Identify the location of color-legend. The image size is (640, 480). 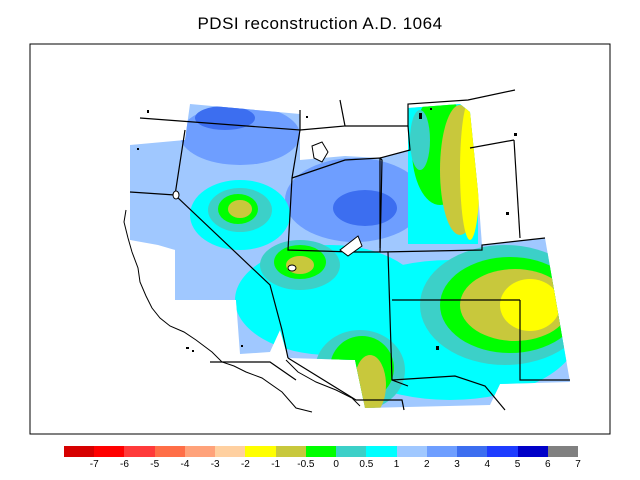
(321, 451).